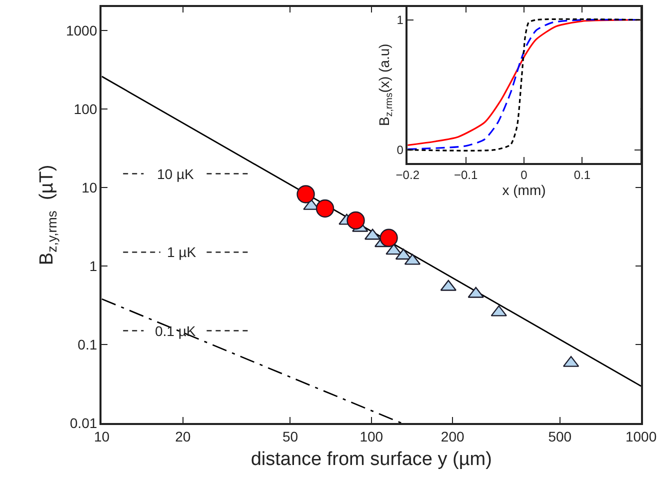  I want to click on y-tick-label: 0.1, so click(88, 344).